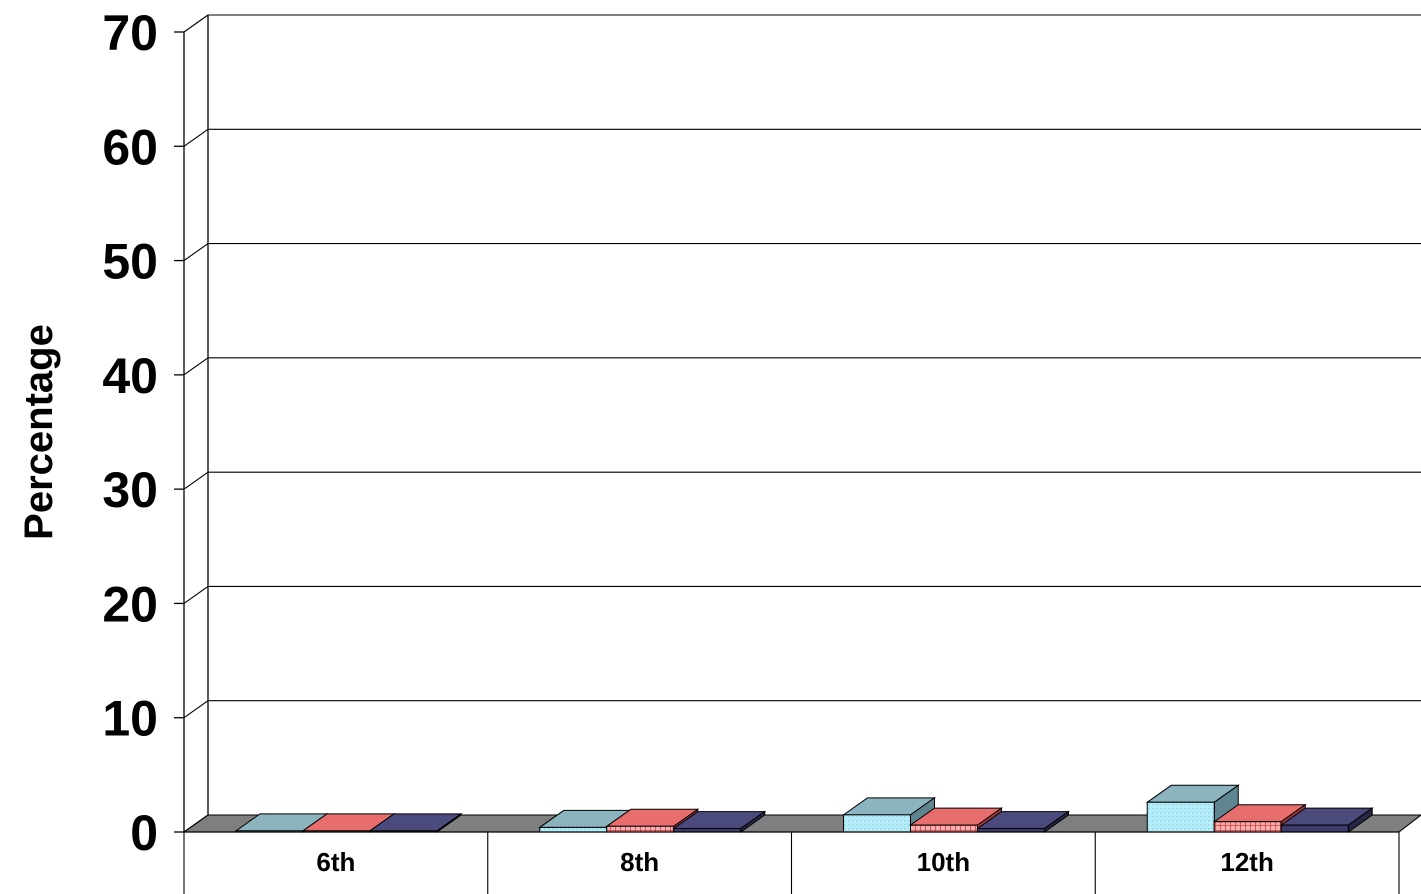 The width and height of the screenshot is (1421, 894). Describe the element at coordinates (130, 33) in the screenshot. I see `y-tick-label: 70` at that location.